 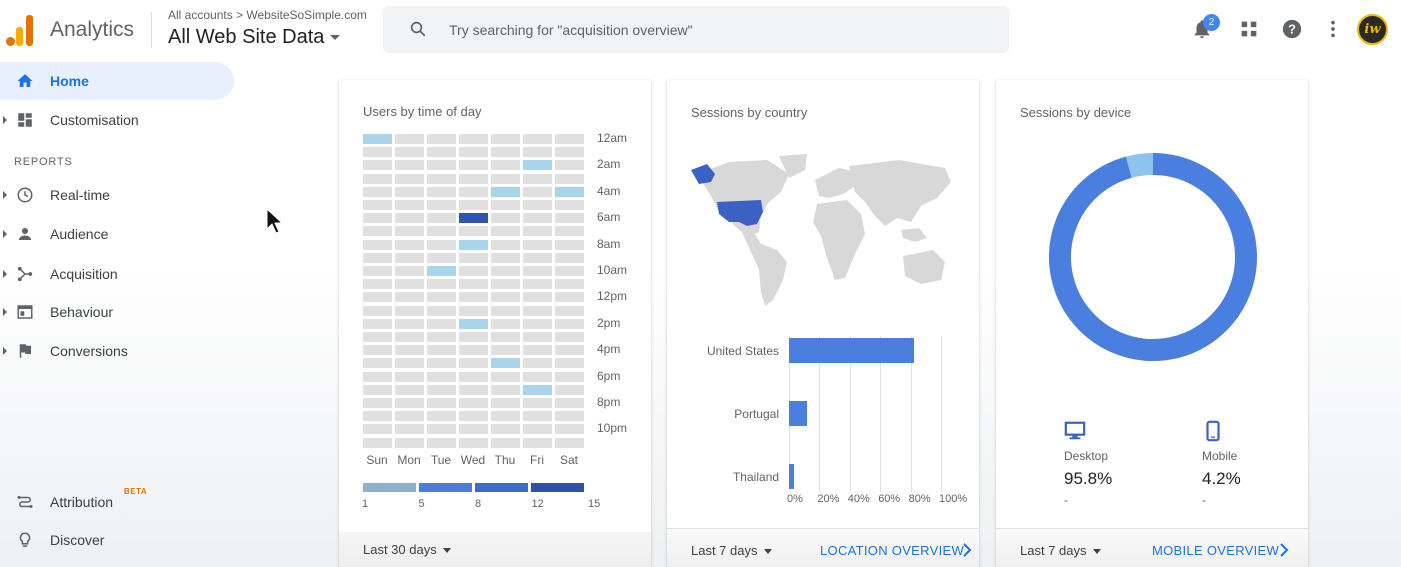 I want to click on sidebar-item-acquisition: Acquisition, so click(x=117, y=274).